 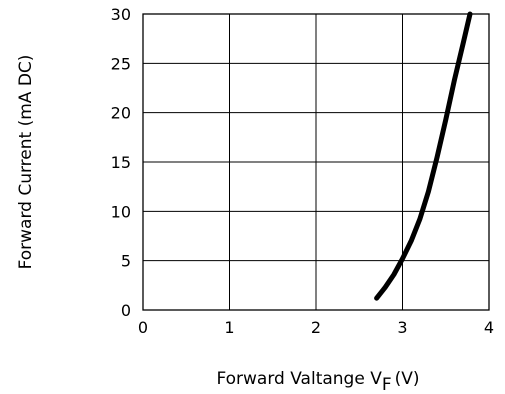 What do you see at coordinates (387, 384) in the screenshot?
I see `x-axis-subscript: F` at bounding box center [387, 384].